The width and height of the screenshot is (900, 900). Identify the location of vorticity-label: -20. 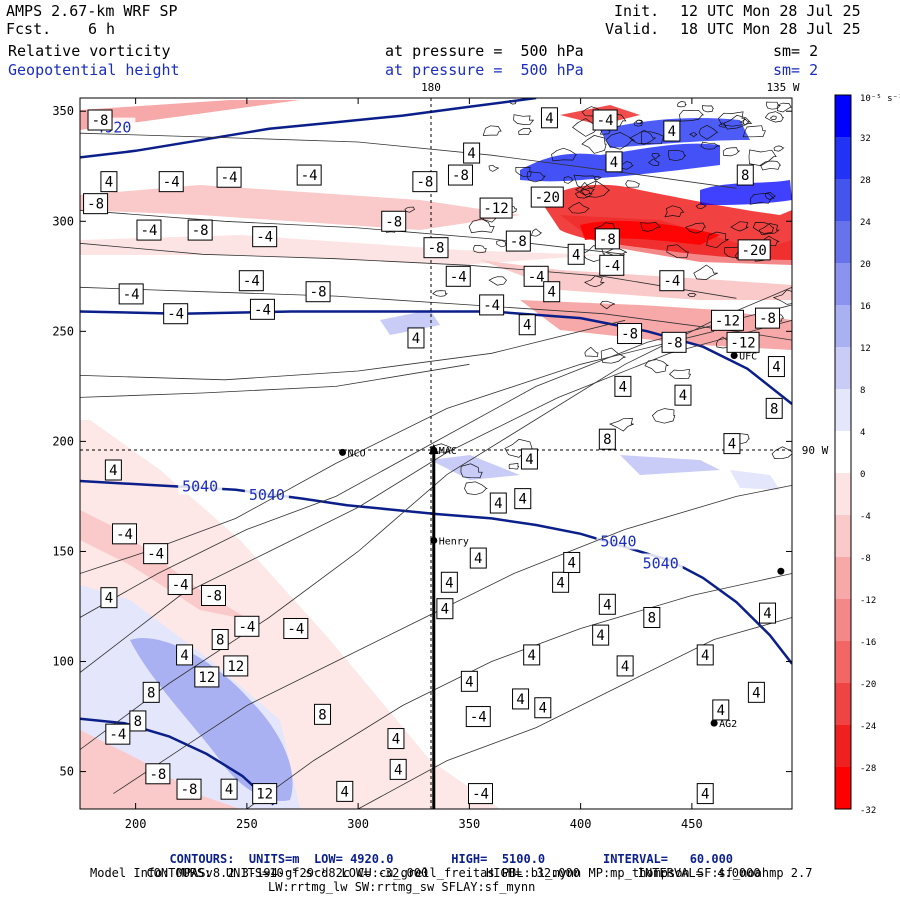
(547, 198).